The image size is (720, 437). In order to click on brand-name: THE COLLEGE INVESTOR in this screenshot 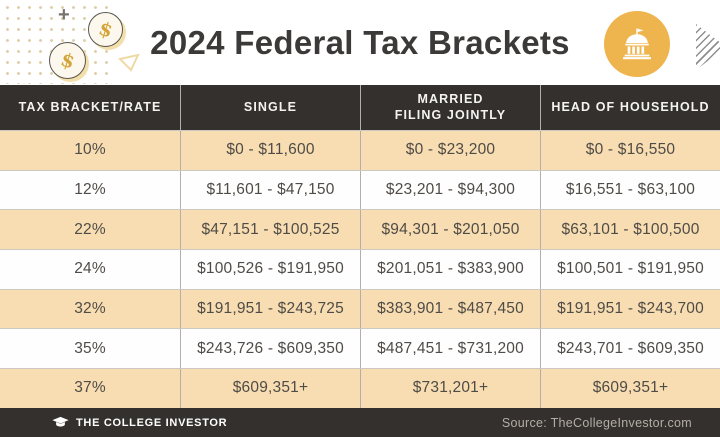, I will do `click(152, 422)`.